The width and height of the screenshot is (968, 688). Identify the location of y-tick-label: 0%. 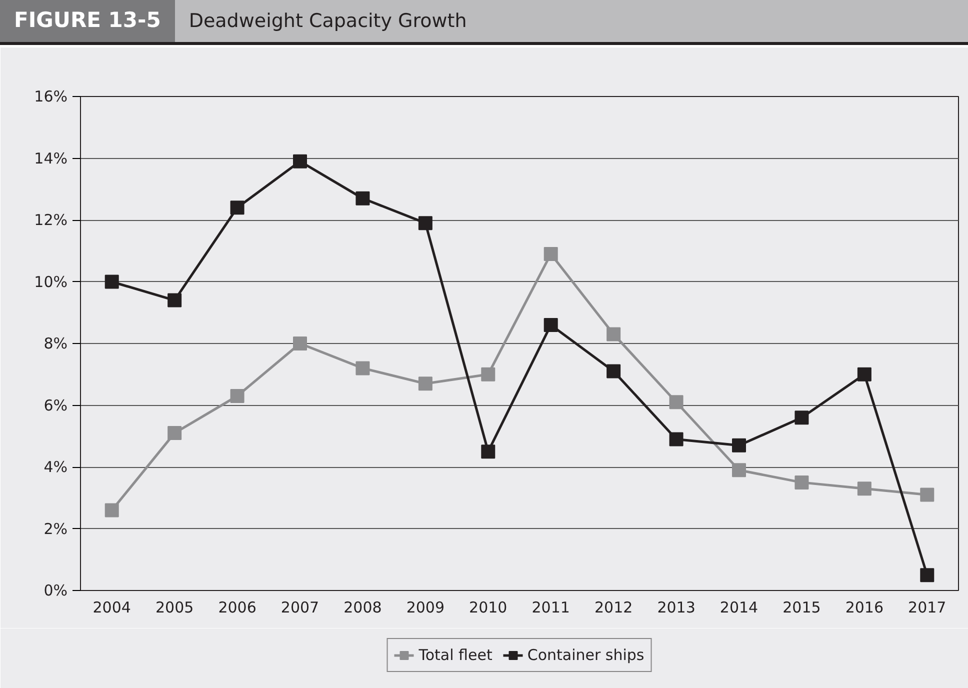
(56, 591).